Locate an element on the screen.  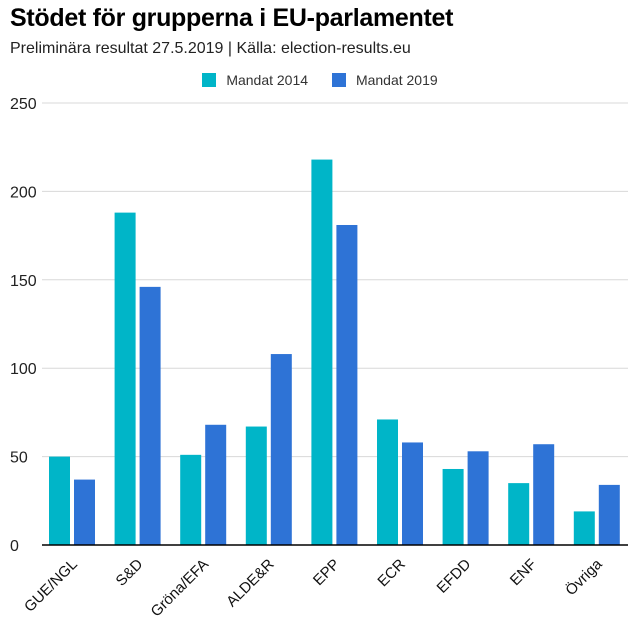
x-tick-label: EPP is located at coordinates (326, 572).